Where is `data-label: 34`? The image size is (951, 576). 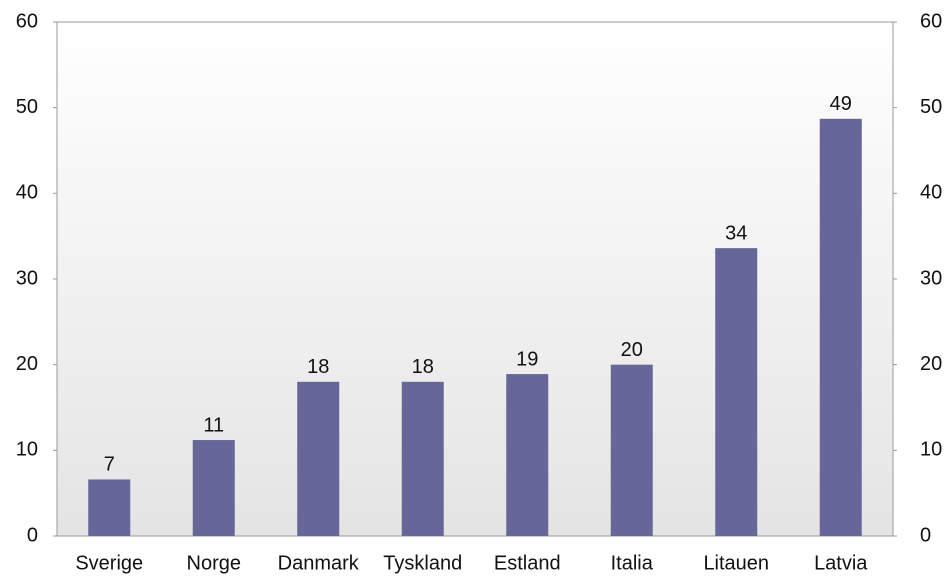
data-label: 34 is located at coordinates (736, 233).